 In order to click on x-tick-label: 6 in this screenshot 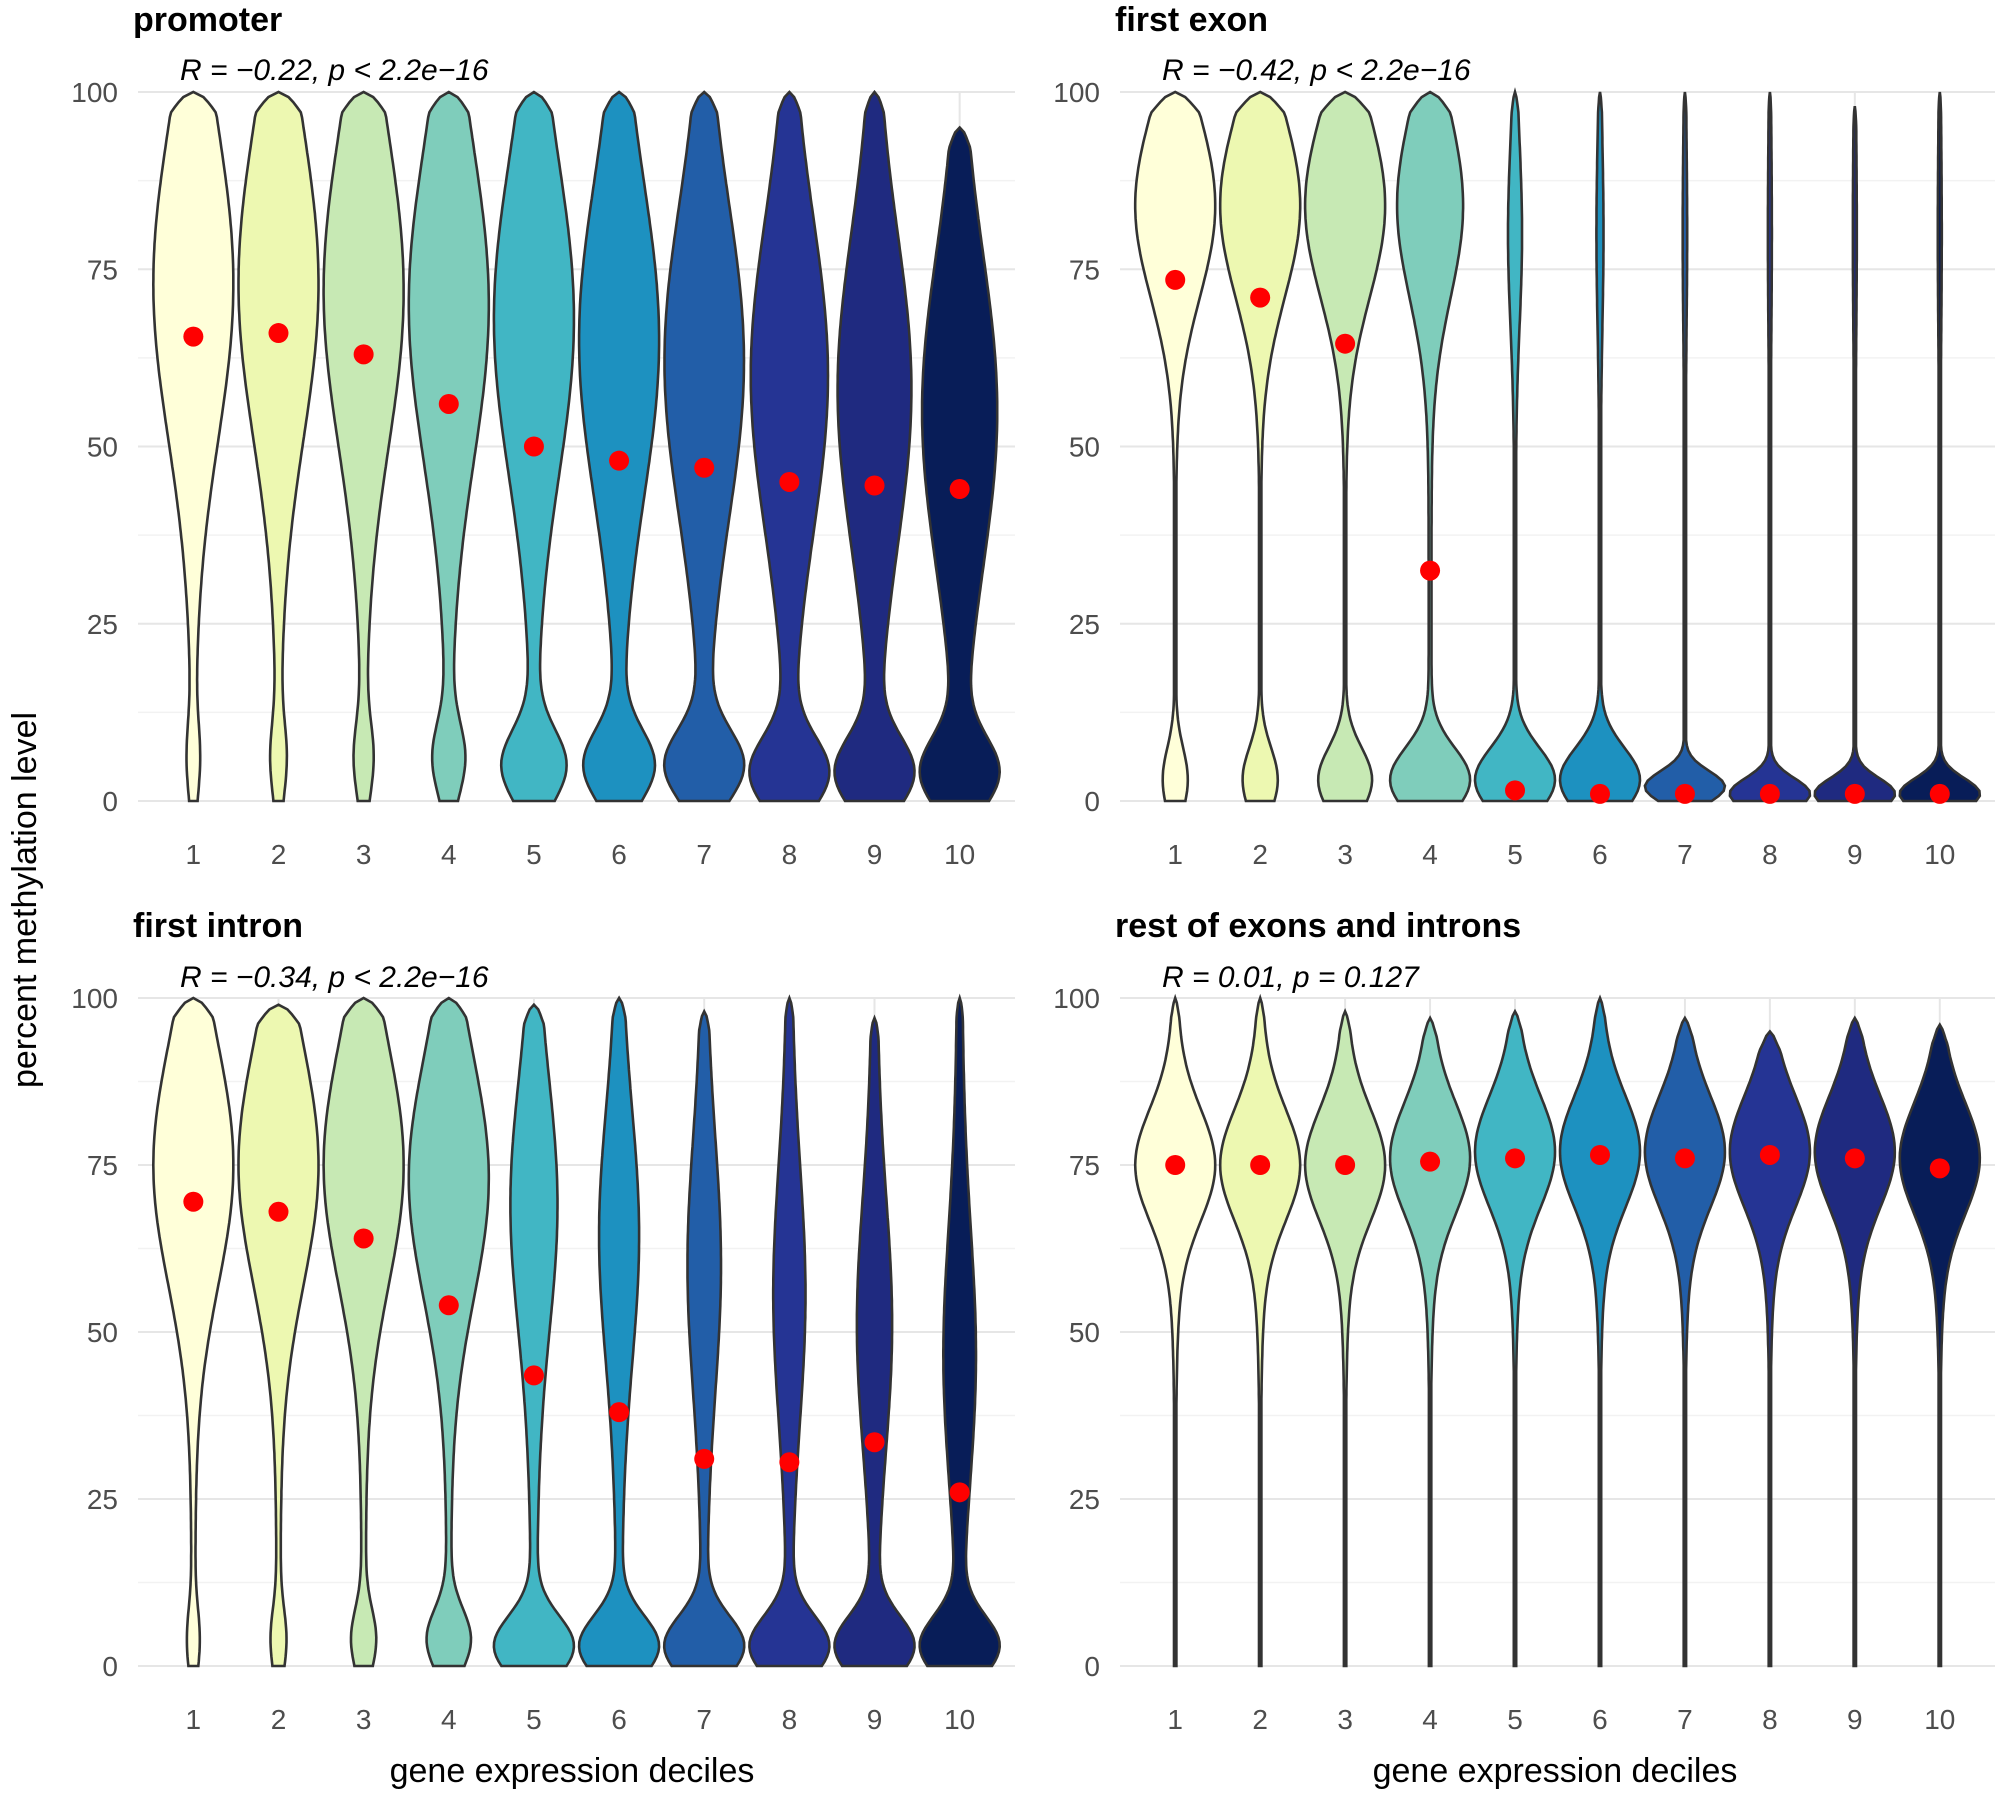, I will do `click(619, 854)`.